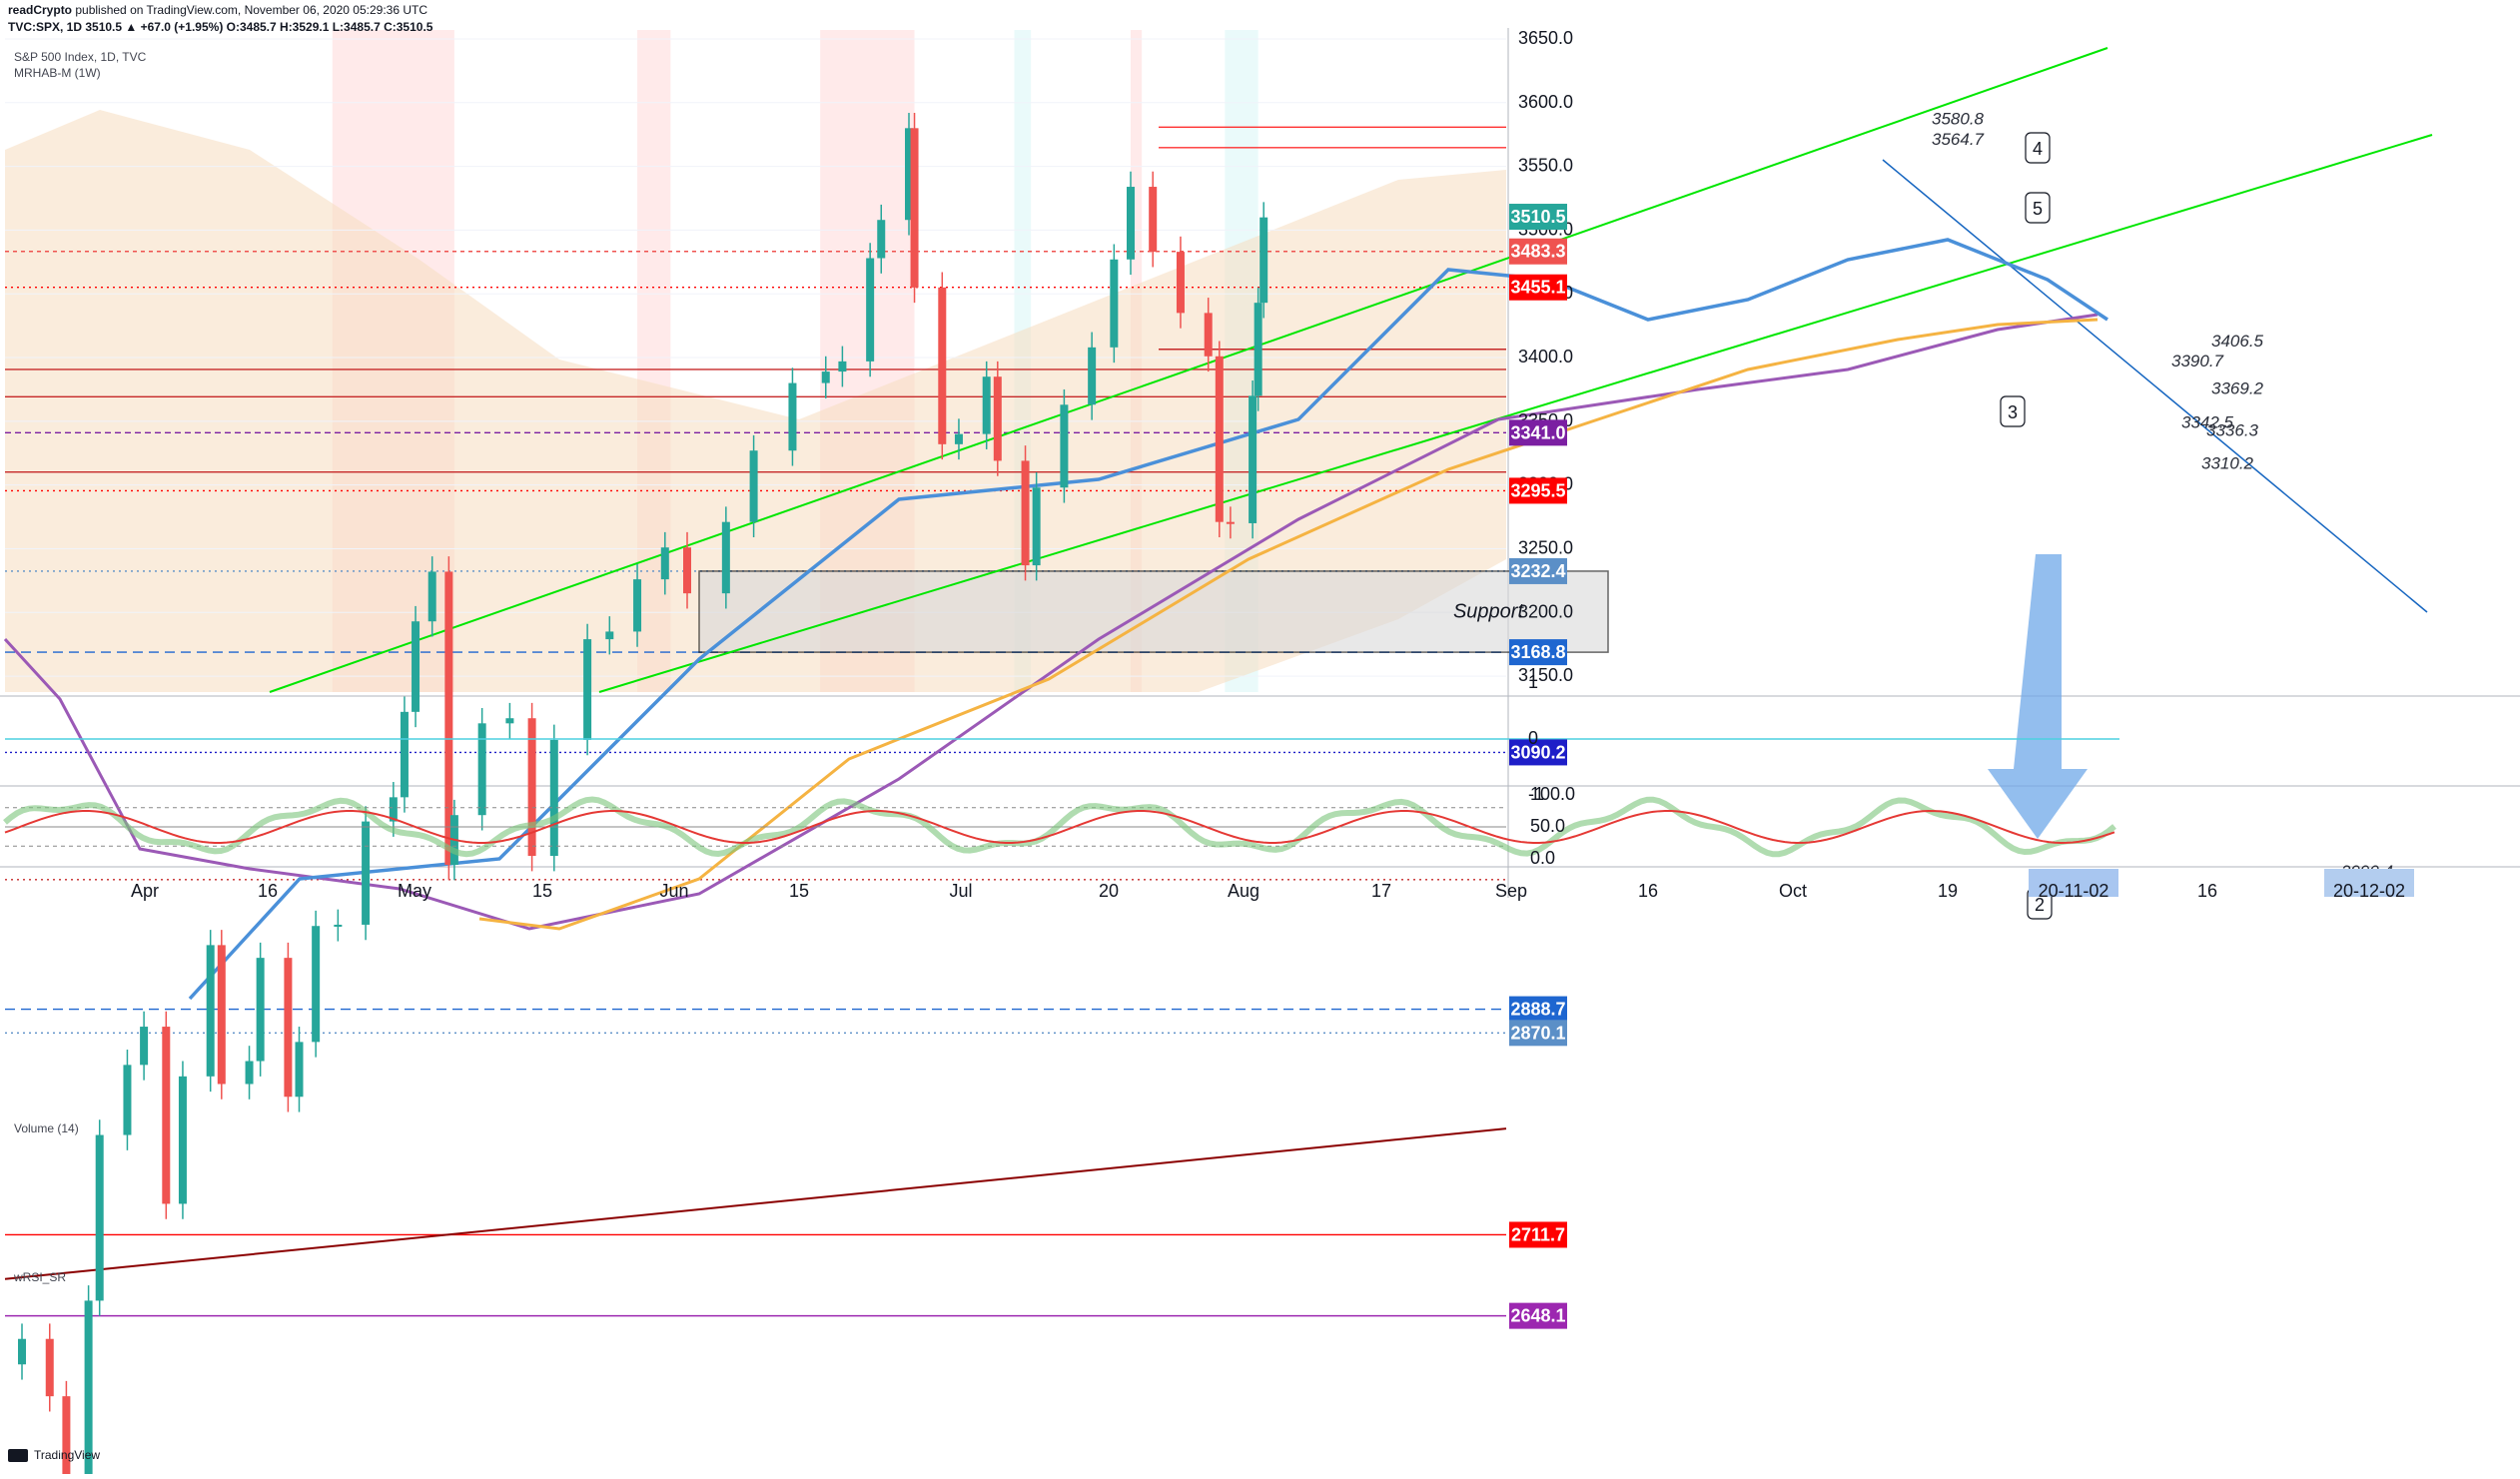 This screenshot has height=1479, width=2520. Describe the element at coordinates (414, 891) in the screenshot. I see `time-tick-label: May` at that location.